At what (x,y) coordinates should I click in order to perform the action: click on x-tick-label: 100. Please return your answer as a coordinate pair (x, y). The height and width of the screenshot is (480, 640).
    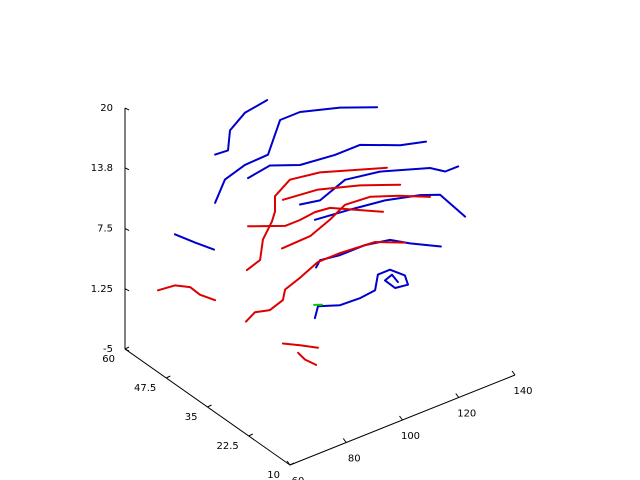
    Looking at the image, I should click on (410, 436).